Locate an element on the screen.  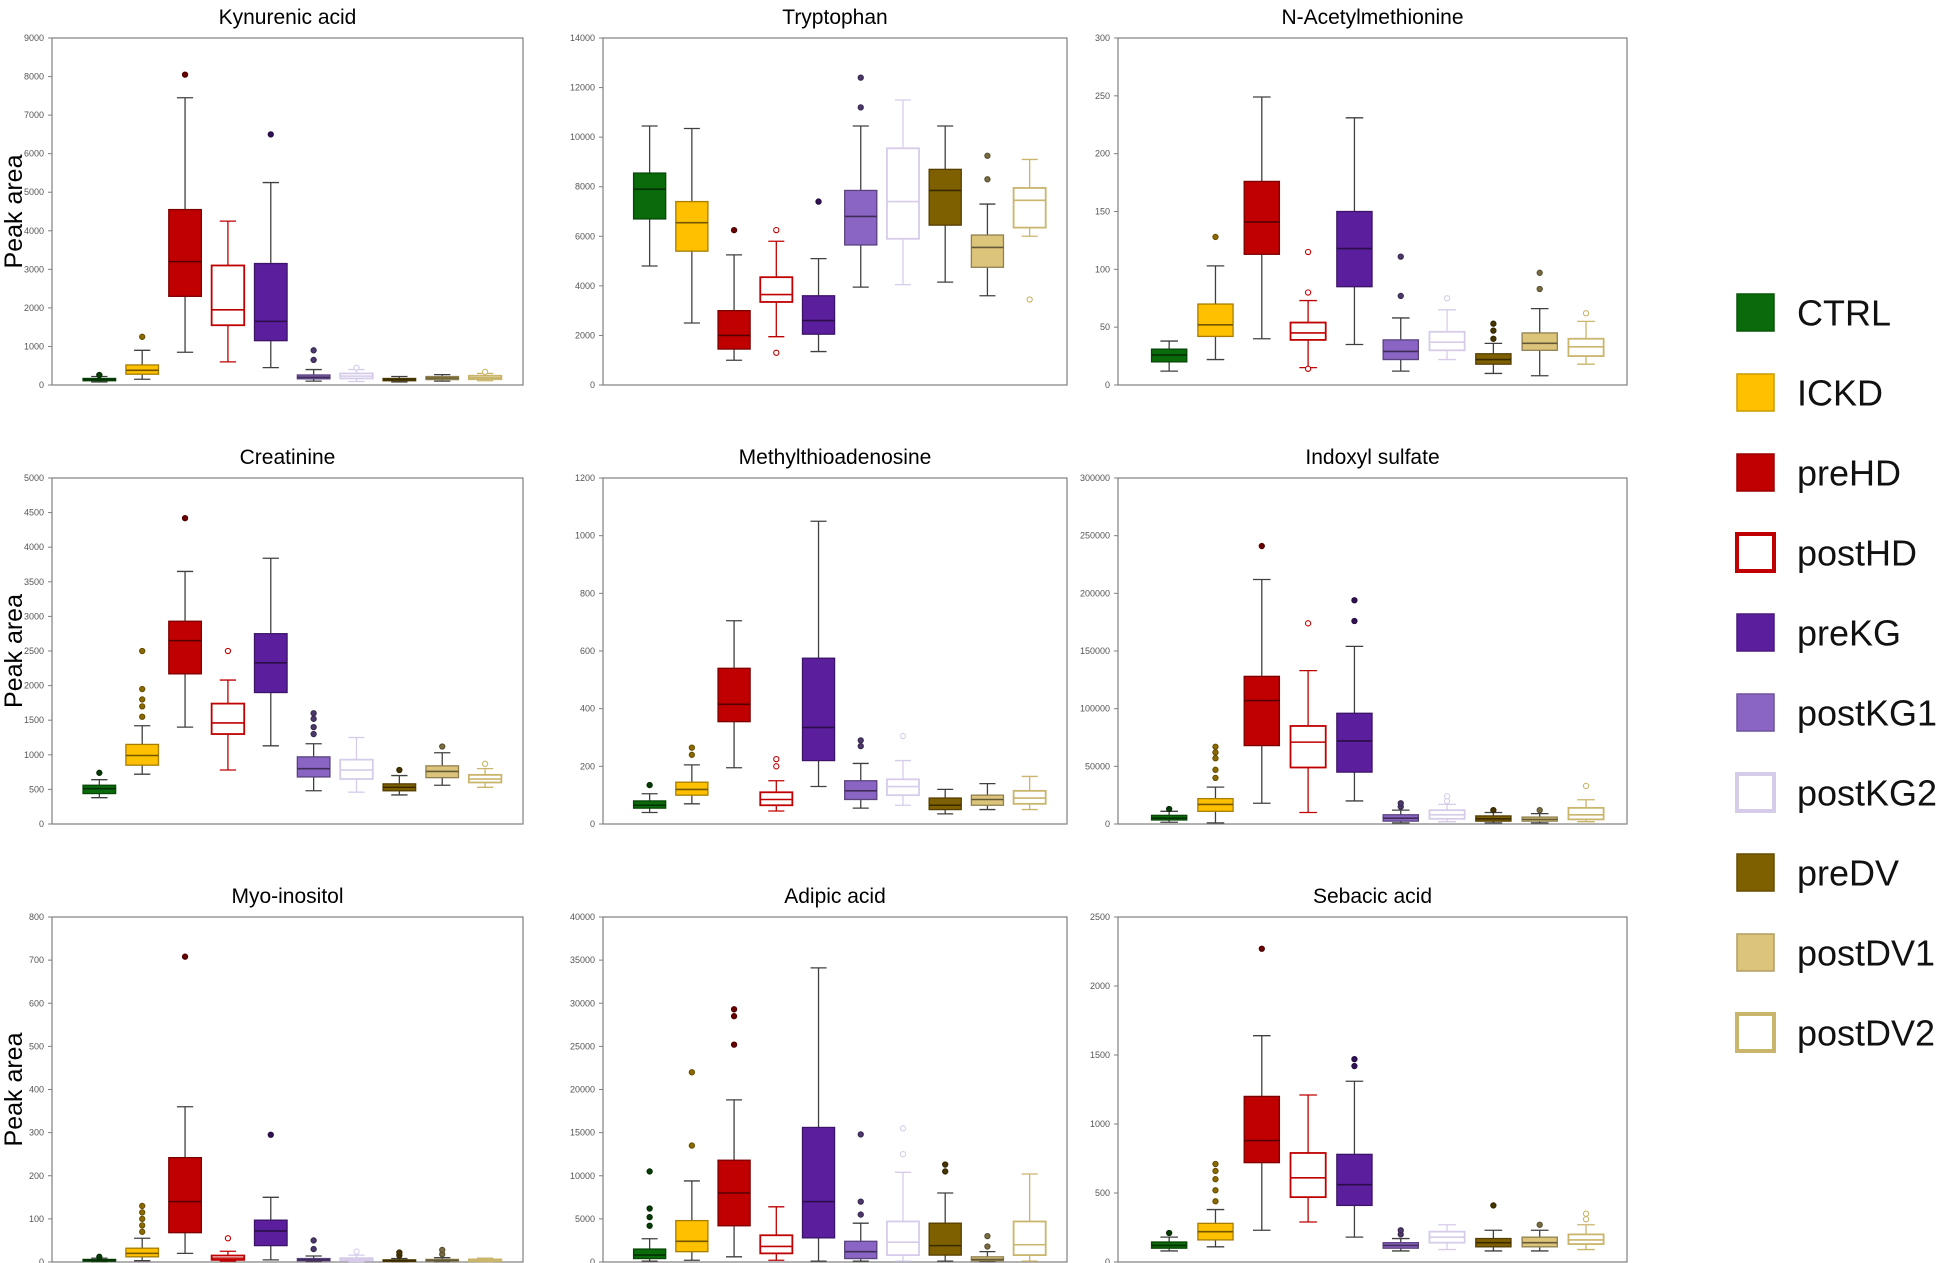
y-tick-label: 4500 is located at coordinates (34, 513).